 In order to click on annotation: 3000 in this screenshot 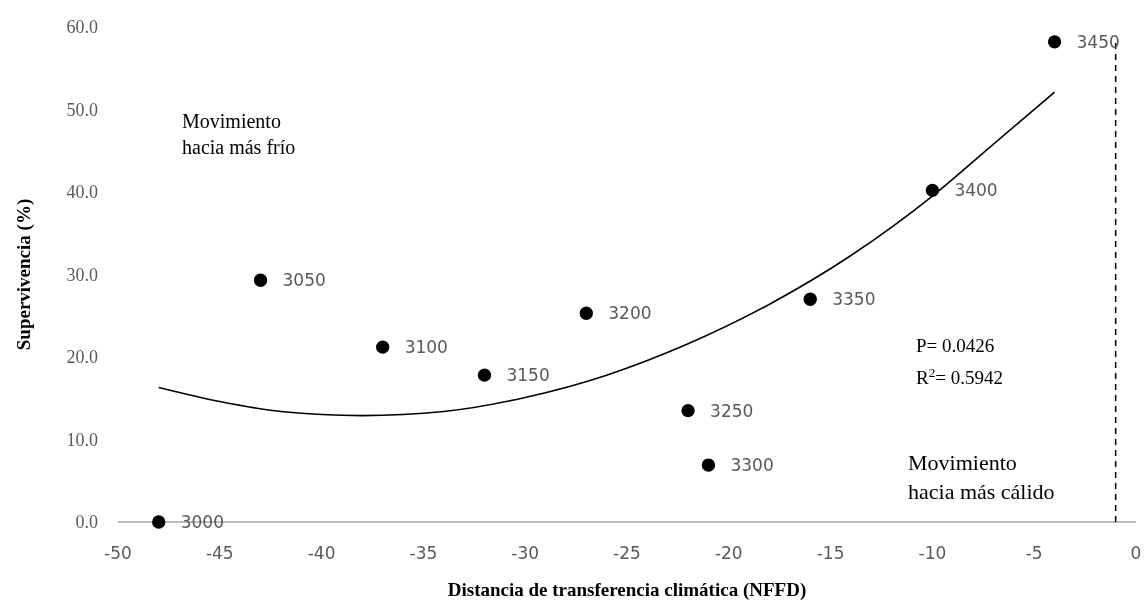, I will do `click(202, 522)`.